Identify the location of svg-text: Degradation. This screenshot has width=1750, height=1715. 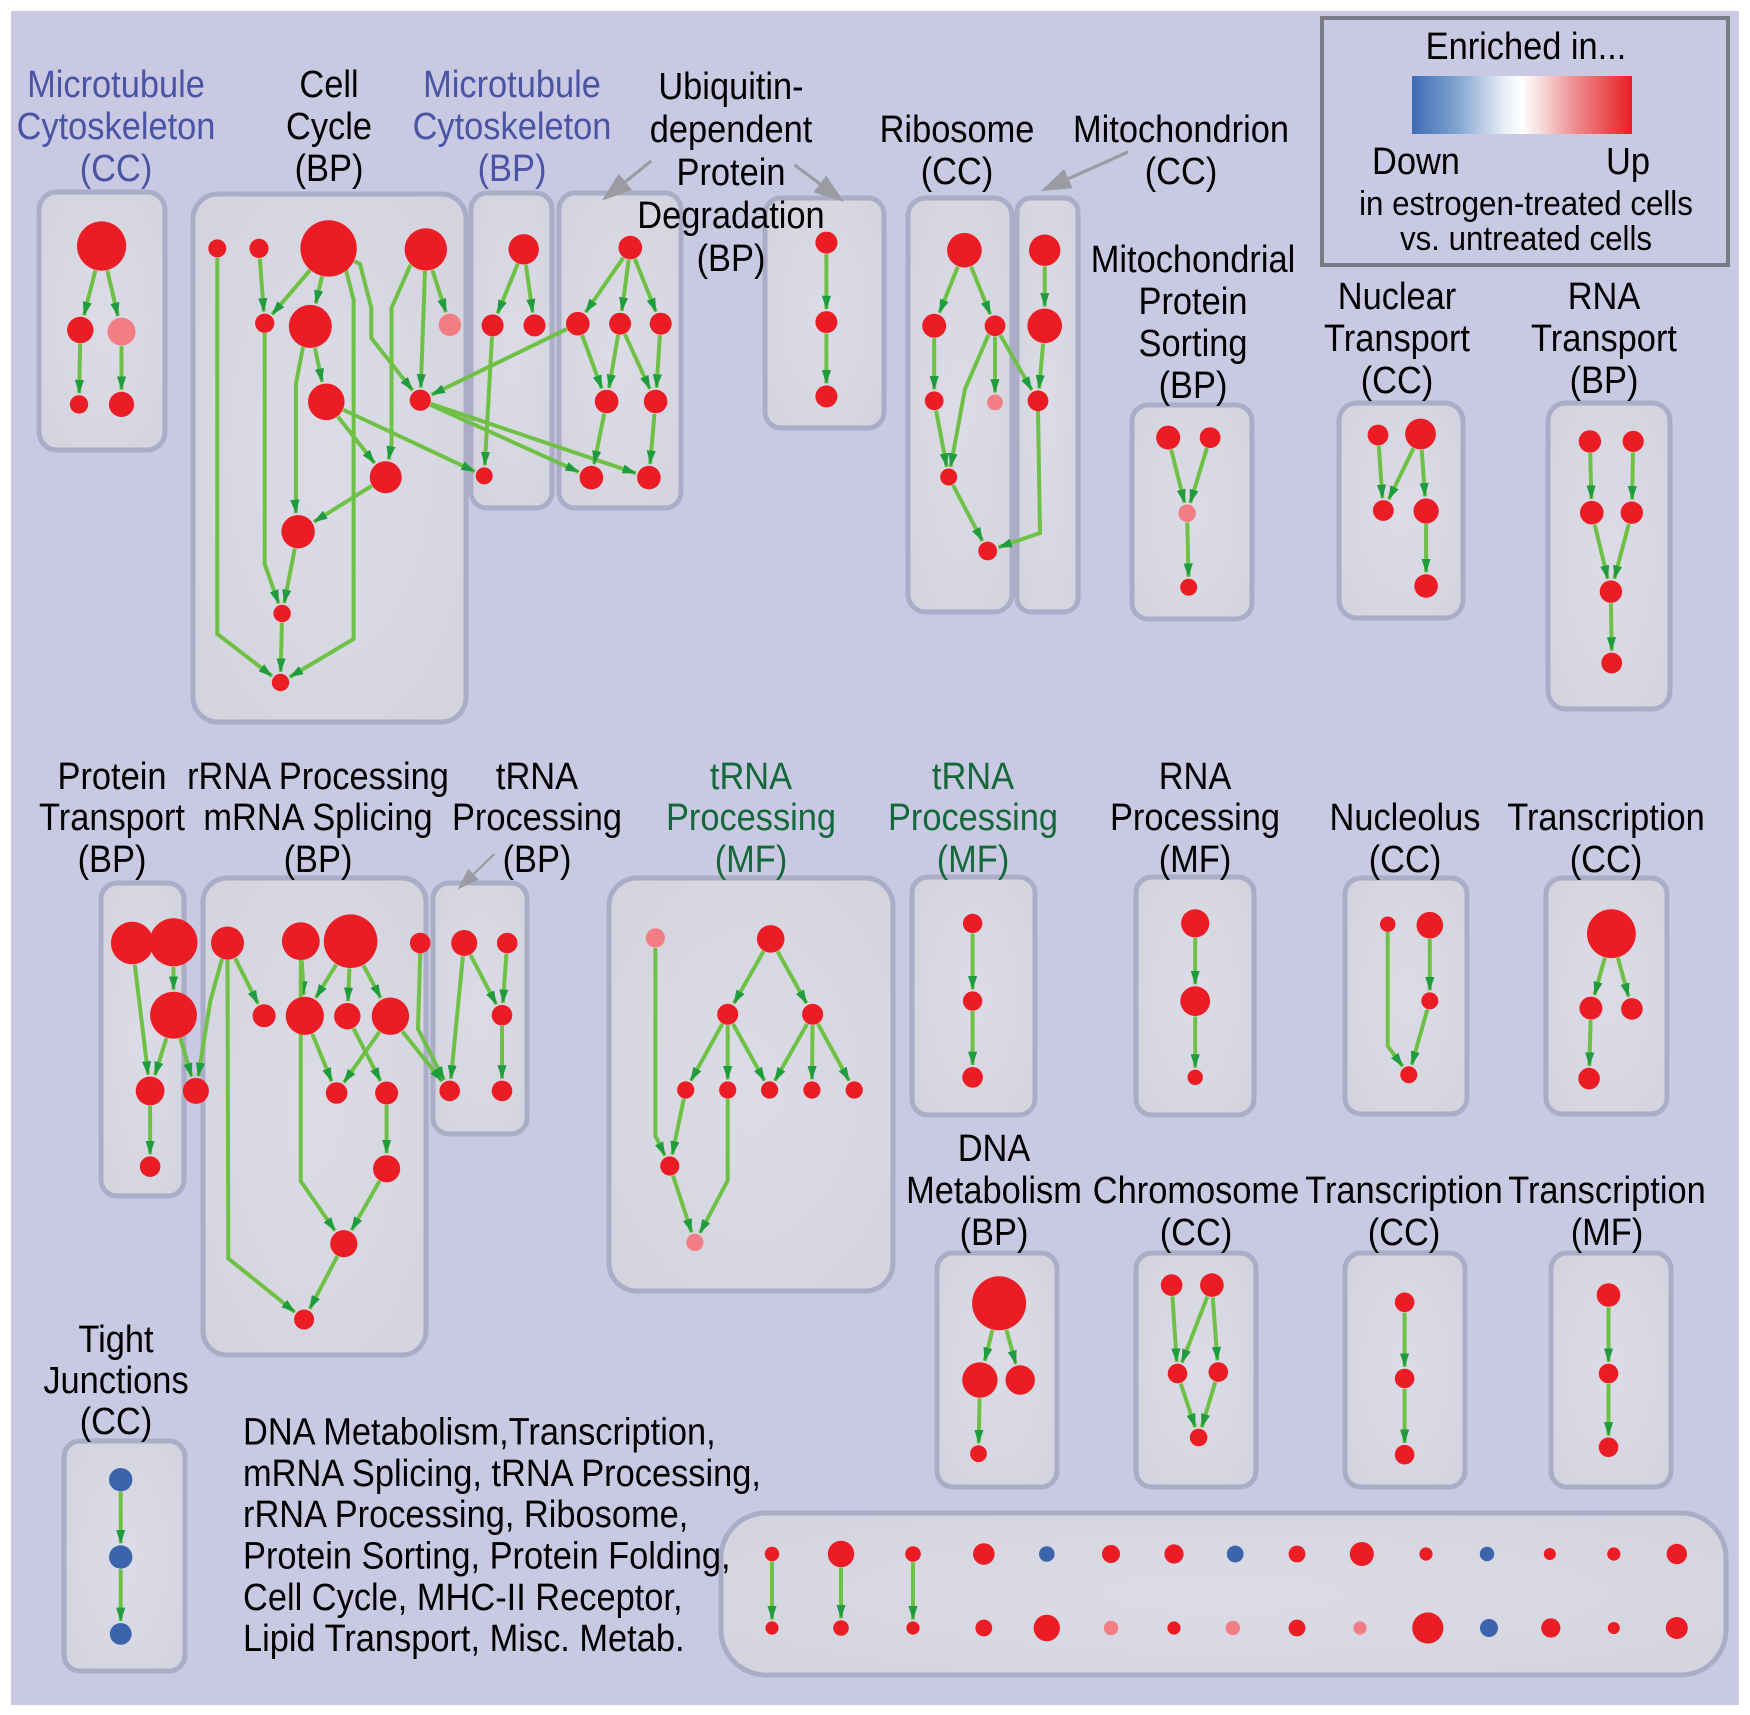
(730, 216).